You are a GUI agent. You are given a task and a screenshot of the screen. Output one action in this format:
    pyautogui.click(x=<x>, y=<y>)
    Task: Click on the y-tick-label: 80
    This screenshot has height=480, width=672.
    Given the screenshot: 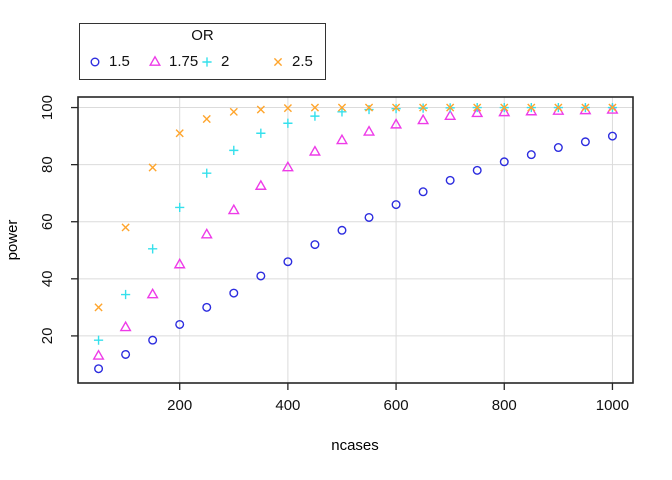 What is the action you would take?
    pyautogui.click(x=47, y=164)
    